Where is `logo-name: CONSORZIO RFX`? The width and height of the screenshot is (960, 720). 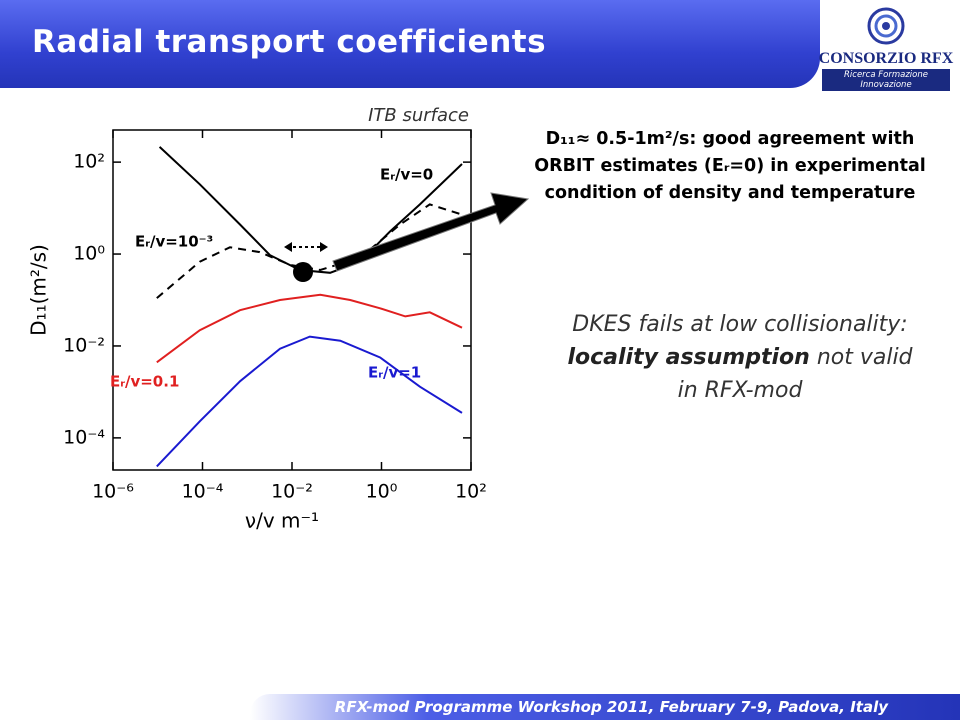 logo-name: CONSORZIO RFX is located at coordinates (886, 58).